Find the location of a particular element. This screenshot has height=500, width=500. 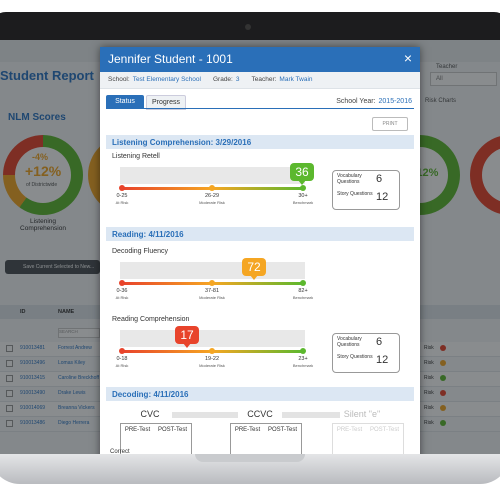

test-name: Silent "e" is located at coordinates (362, 414).